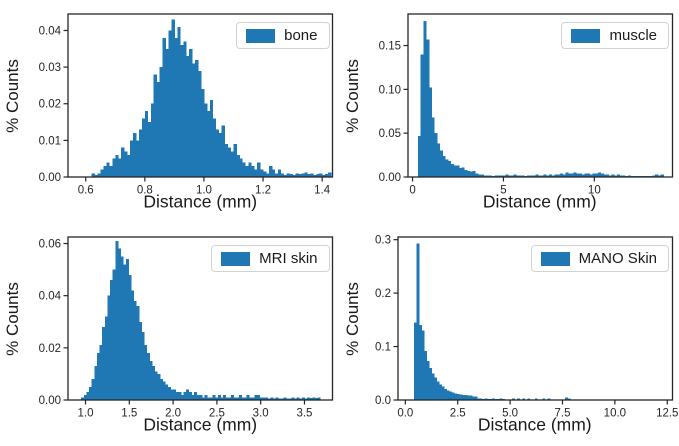  What do you see at coordinates (555, 258) in the screenshot?
I see `legend-swatch-icon` at bounding box center [555, 258].